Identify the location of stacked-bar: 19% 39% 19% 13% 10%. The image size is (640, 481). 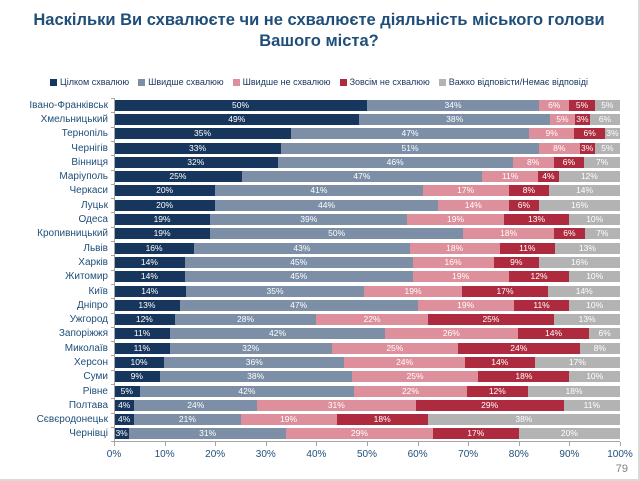
(367, 220).